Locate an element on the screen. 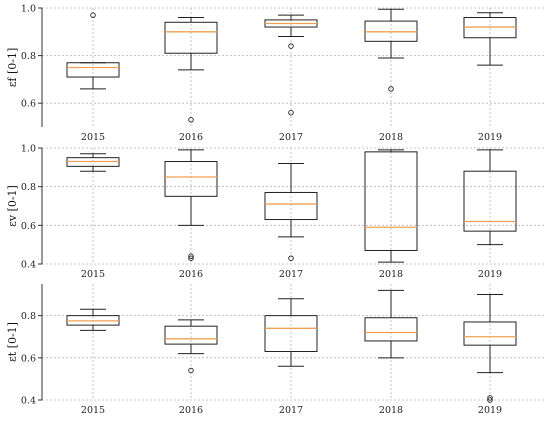 Image resolution: width=550 pixels, height=429 pixels. y-axis-label: εv [0-1] is located at coordinates (12, 206).